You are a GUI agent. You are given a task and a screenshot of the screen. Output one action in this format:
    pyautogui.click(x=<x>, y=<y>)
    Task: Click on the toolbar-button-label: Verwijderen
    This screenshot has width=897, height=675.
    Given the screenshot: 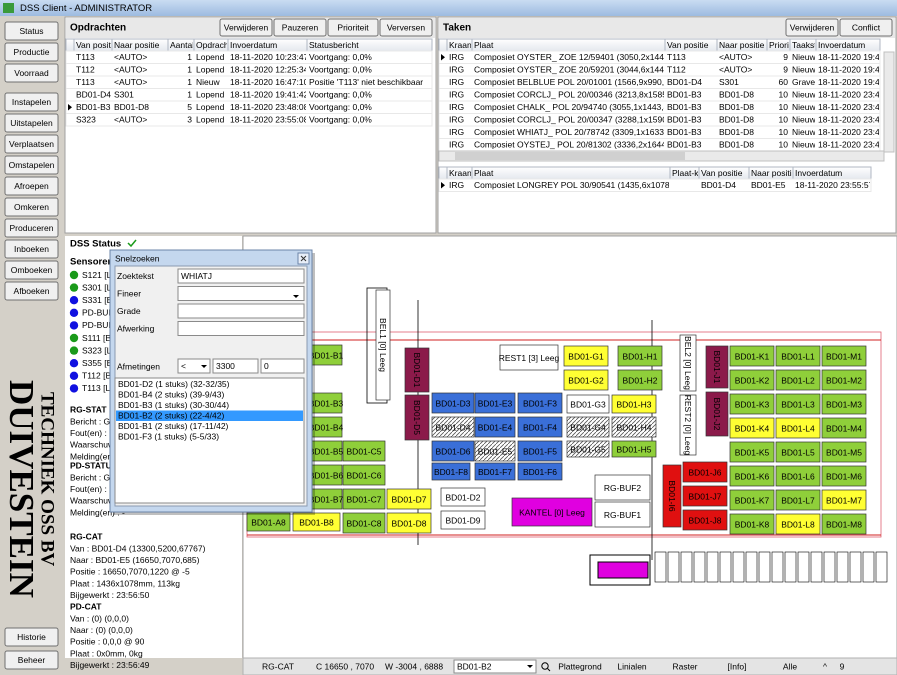 What is the action you would take?
    pyautogui.click(x=812, y=27)
    